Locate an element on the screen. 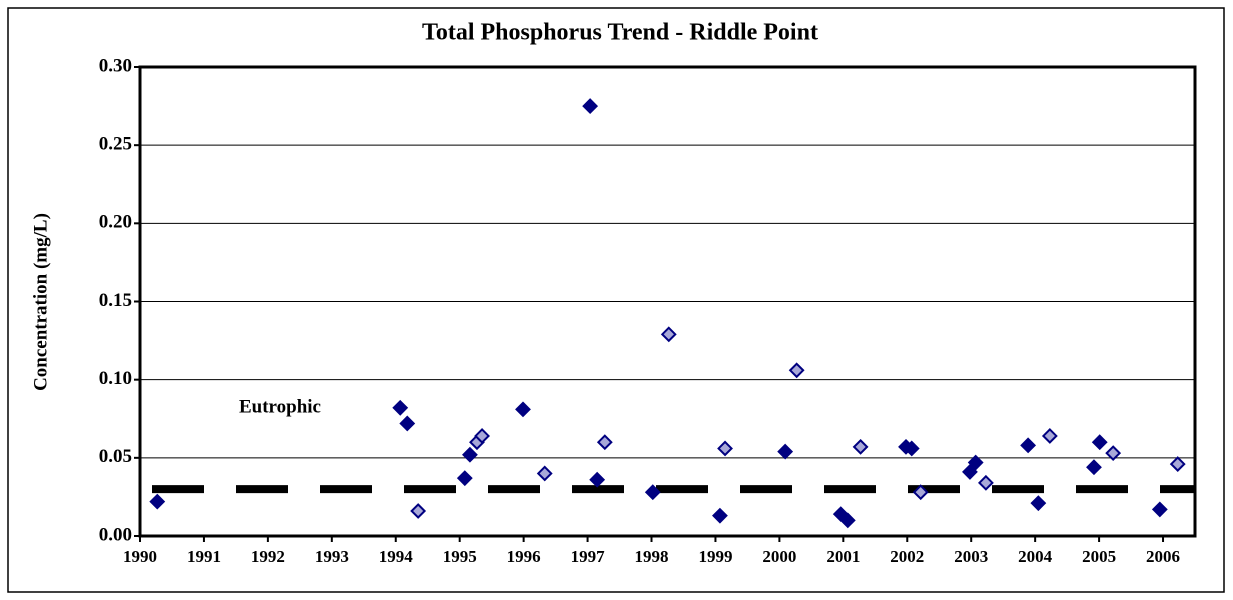 The height and width of the screenshot is (600, 1233). x-tick-label: 1998 is located at coordinates (652, 556).